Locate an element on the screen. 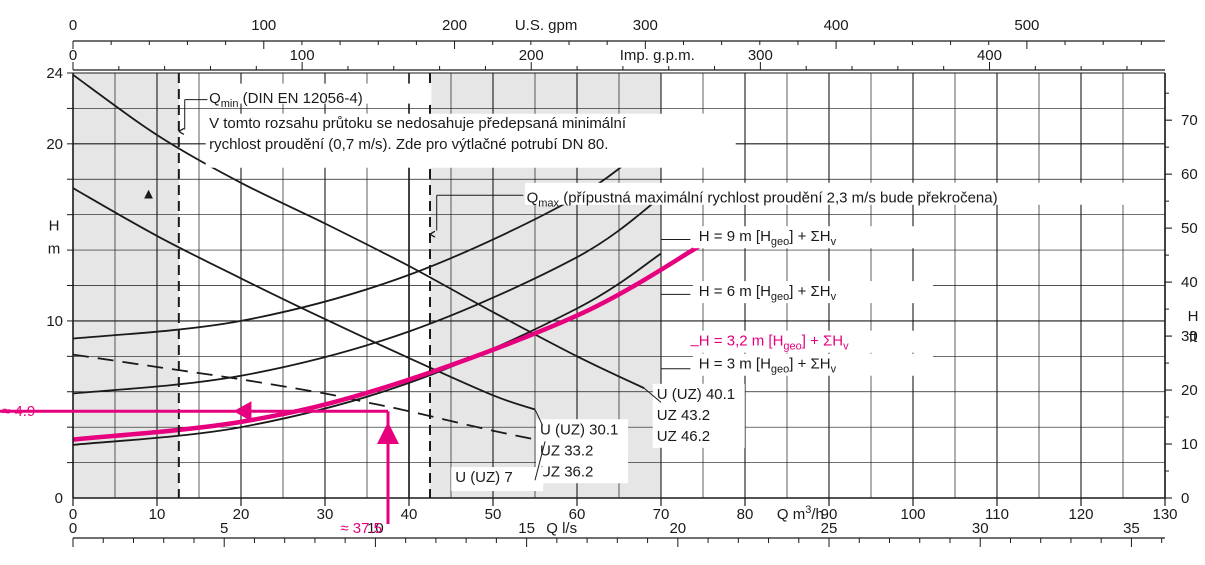 The width and height of the screenshot is (1205, 565). label-sys_9-part: v is located at coordinates (834, 242).